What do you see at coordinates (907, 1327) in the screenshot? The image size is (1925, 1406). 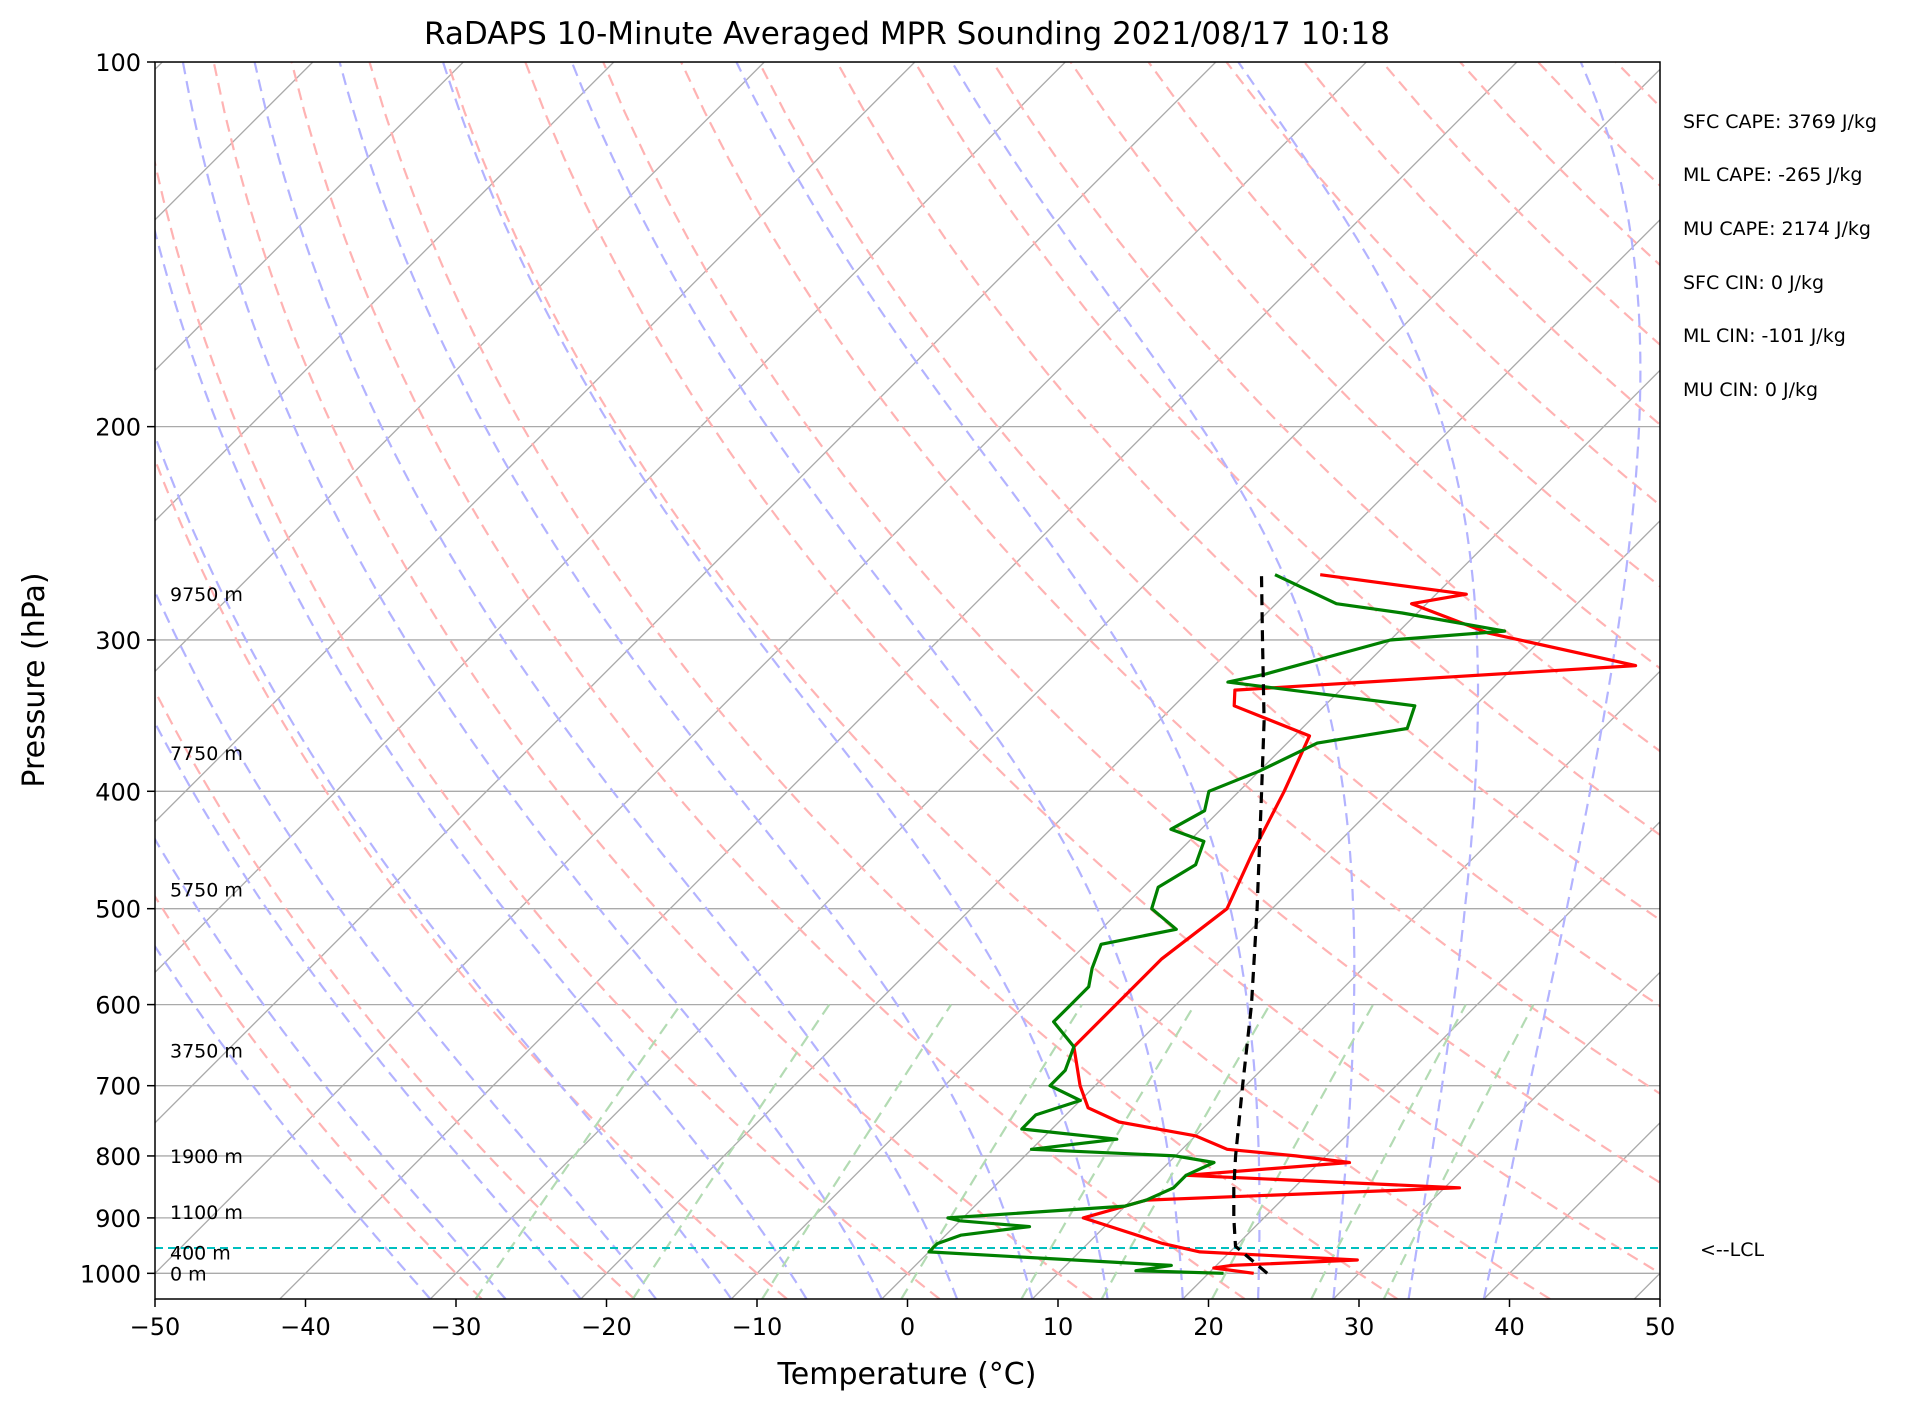 I see `x-tick-label: 0` at bounding box center [907, 1327].